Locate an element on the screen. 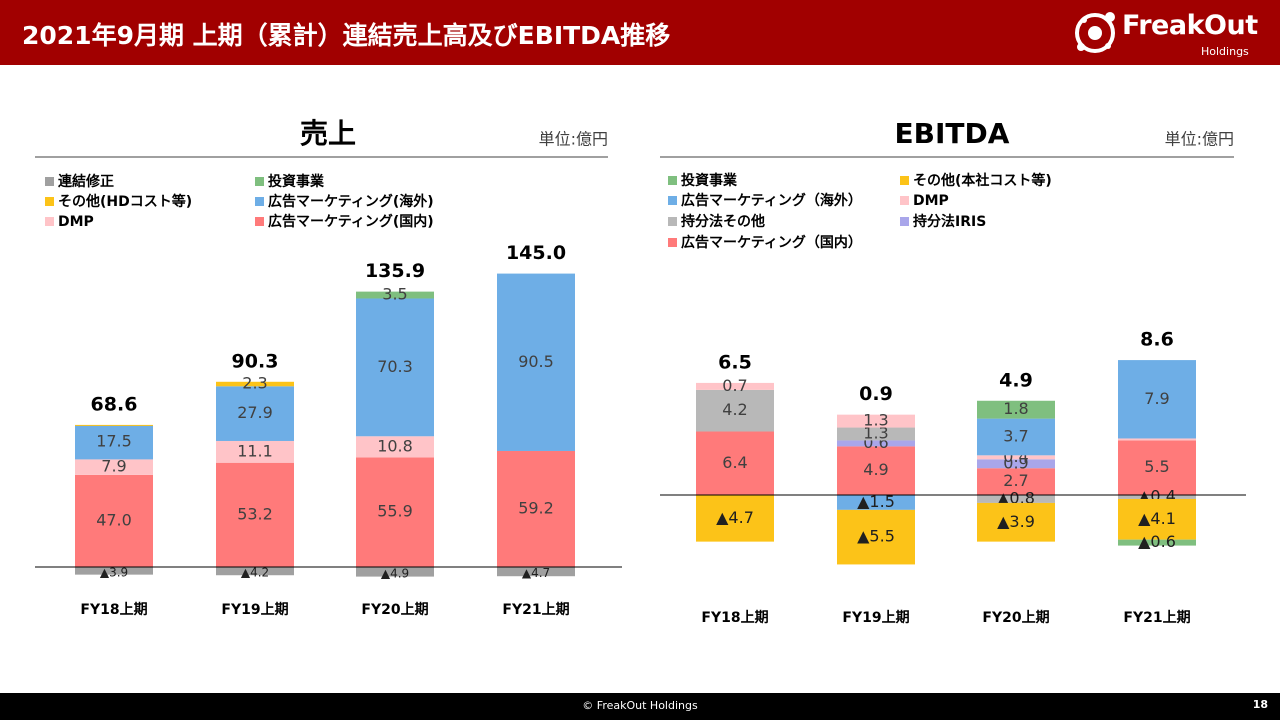 The image size is (1280, 720). data-label: 17.5 is located at coordinates (114, 441).